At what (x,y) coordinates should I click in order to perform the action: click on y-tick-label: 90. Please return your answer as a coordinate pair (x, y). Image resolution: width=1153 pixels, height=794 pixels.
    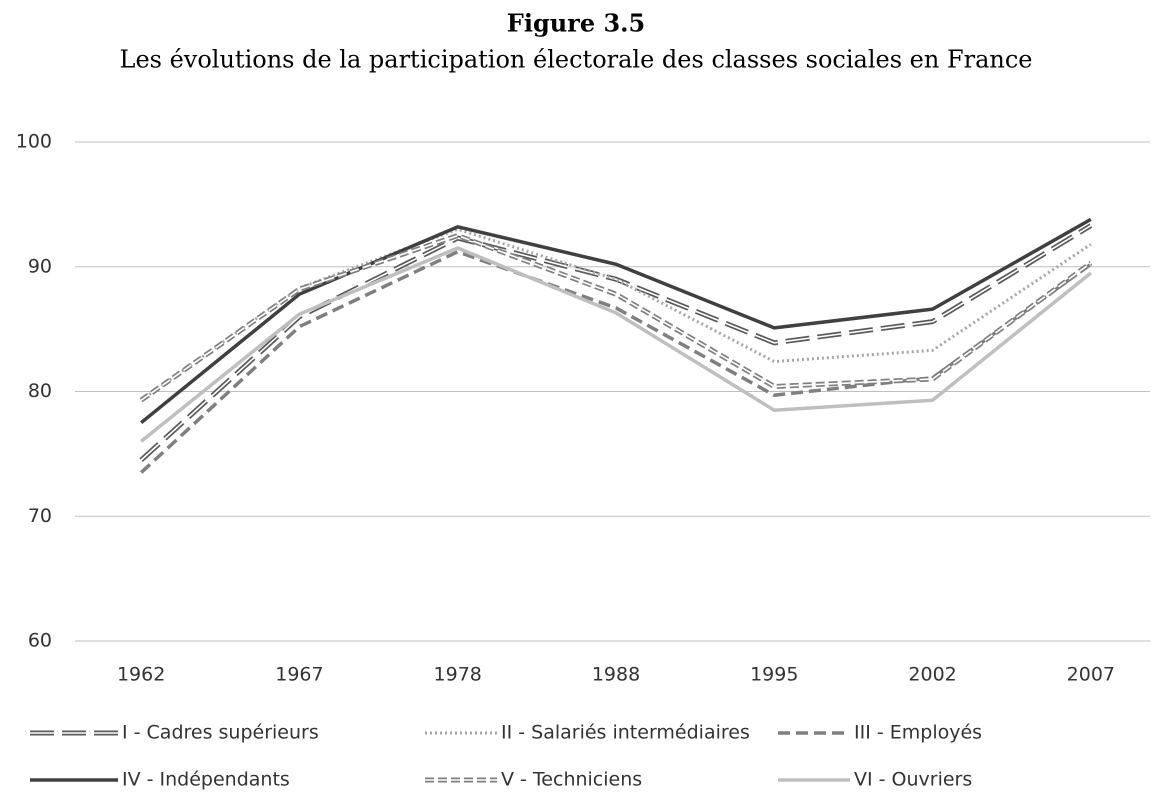
    Looking at the image, I should click on (40, 266).